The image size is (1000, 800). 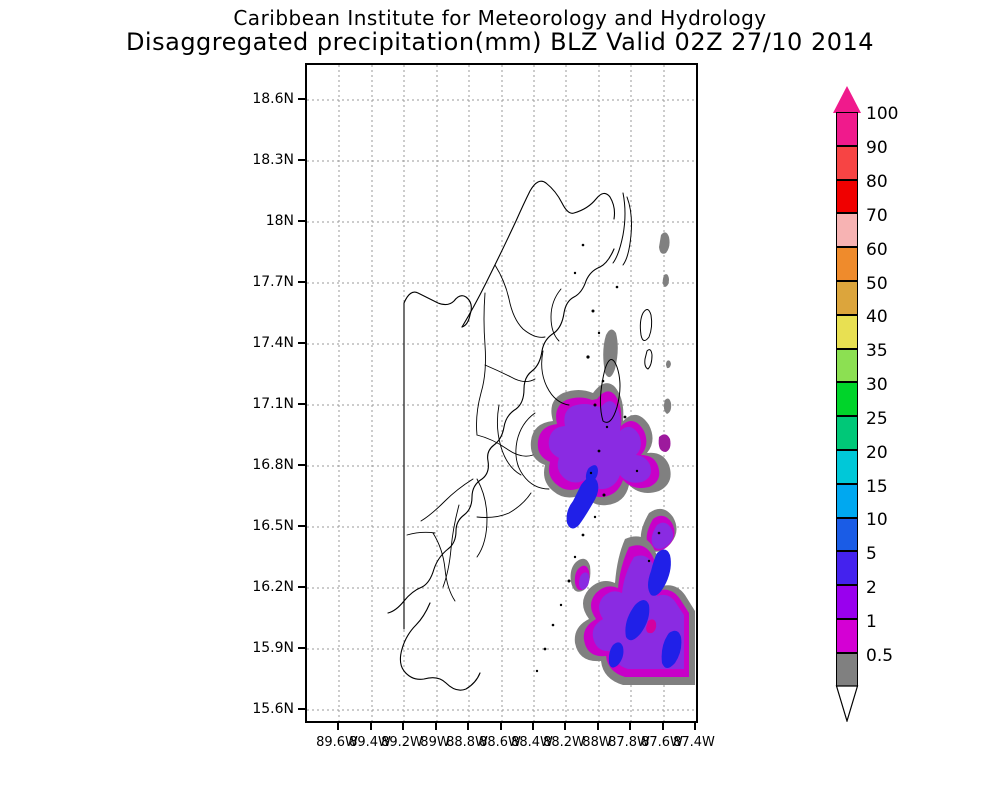 What do you see at coordinates (659, 572) in the screenshot?
I see `southern-cluster-5a` at bounding box center [659, 572].